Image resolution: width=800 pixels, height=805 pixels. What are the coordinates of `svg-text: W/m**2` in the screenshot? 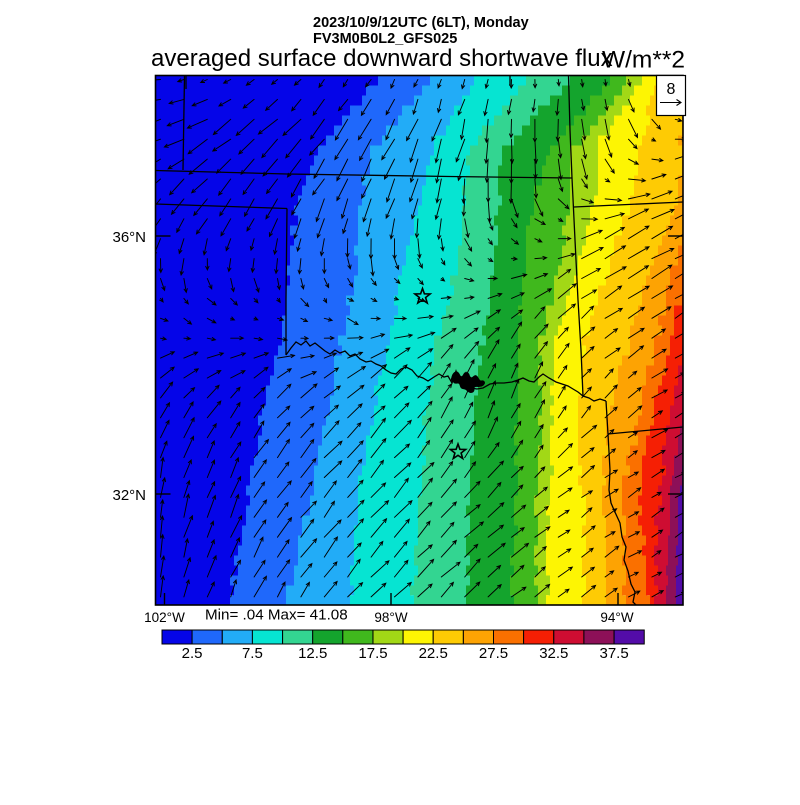 It's located at (643, 60).